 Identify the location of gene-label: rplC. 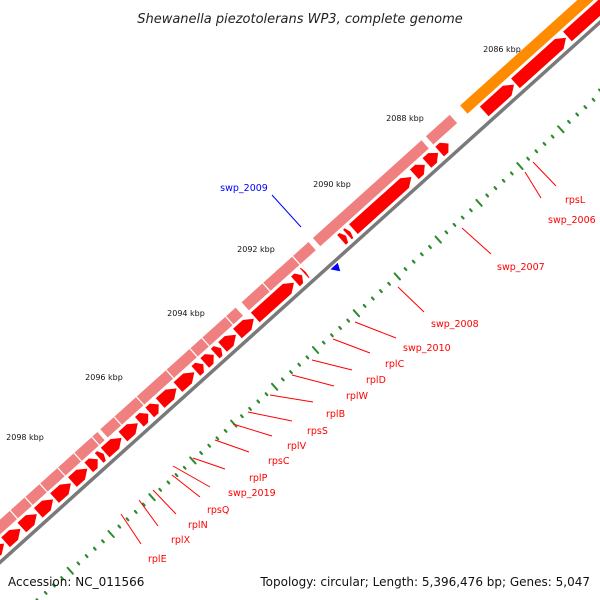
(395, 364).